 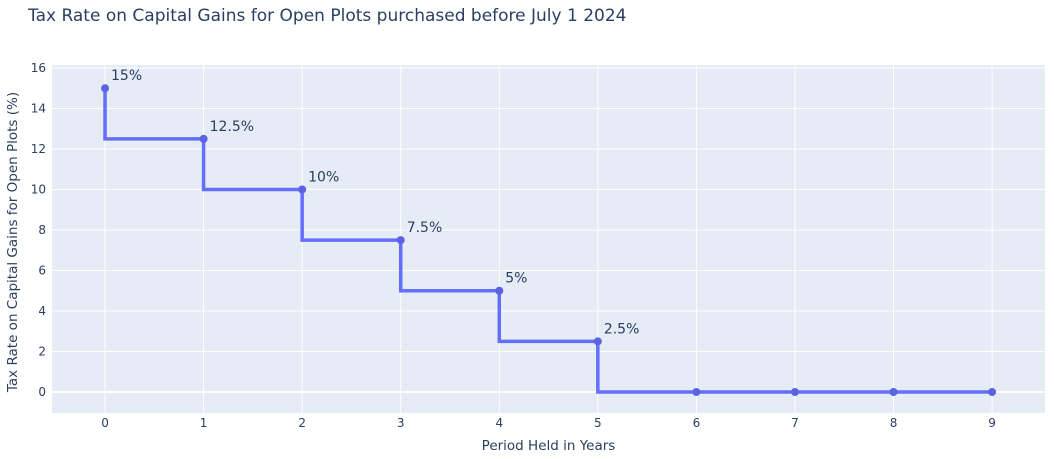 What do you see at coordinates (38, 149) in the screenshot?
I see `y-tick-label: 12` at bounding box center [38, 149].